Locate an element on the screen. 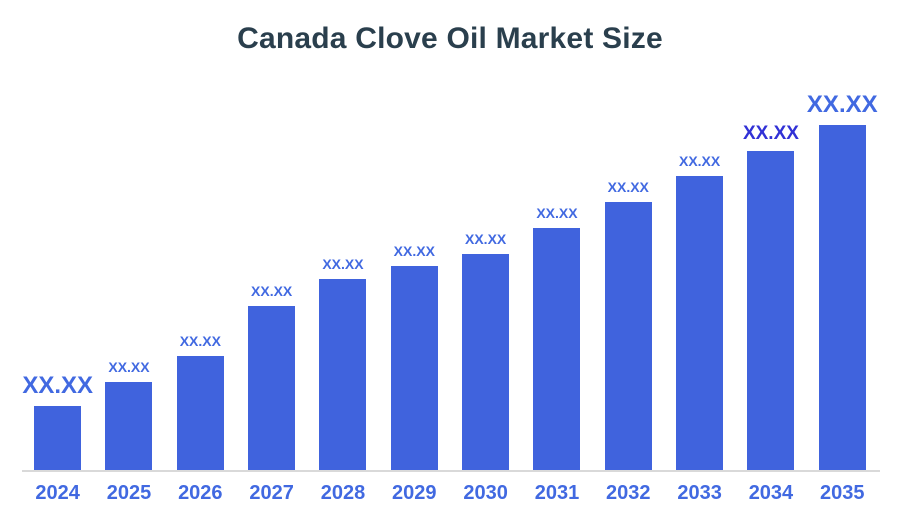  x-tick-2035: 2035 is located at coordinates (842, 493).